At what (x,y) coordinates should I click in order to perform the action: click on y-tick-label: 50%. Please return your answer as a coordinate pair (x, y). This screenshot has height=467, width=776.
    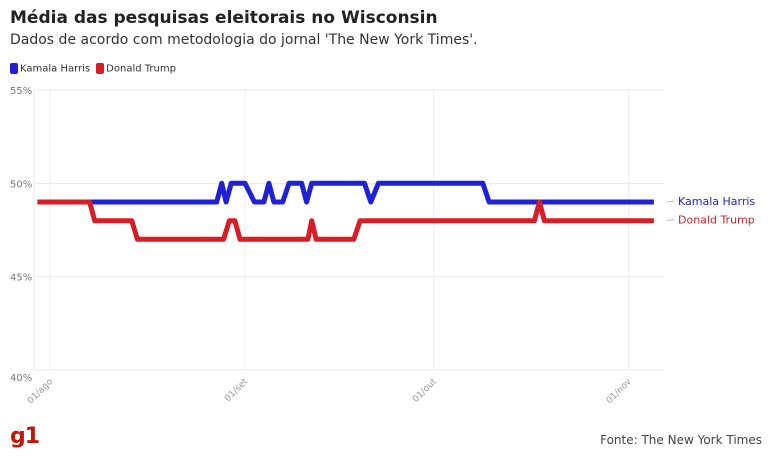
    Looking at the image, I should click on (21, 184).